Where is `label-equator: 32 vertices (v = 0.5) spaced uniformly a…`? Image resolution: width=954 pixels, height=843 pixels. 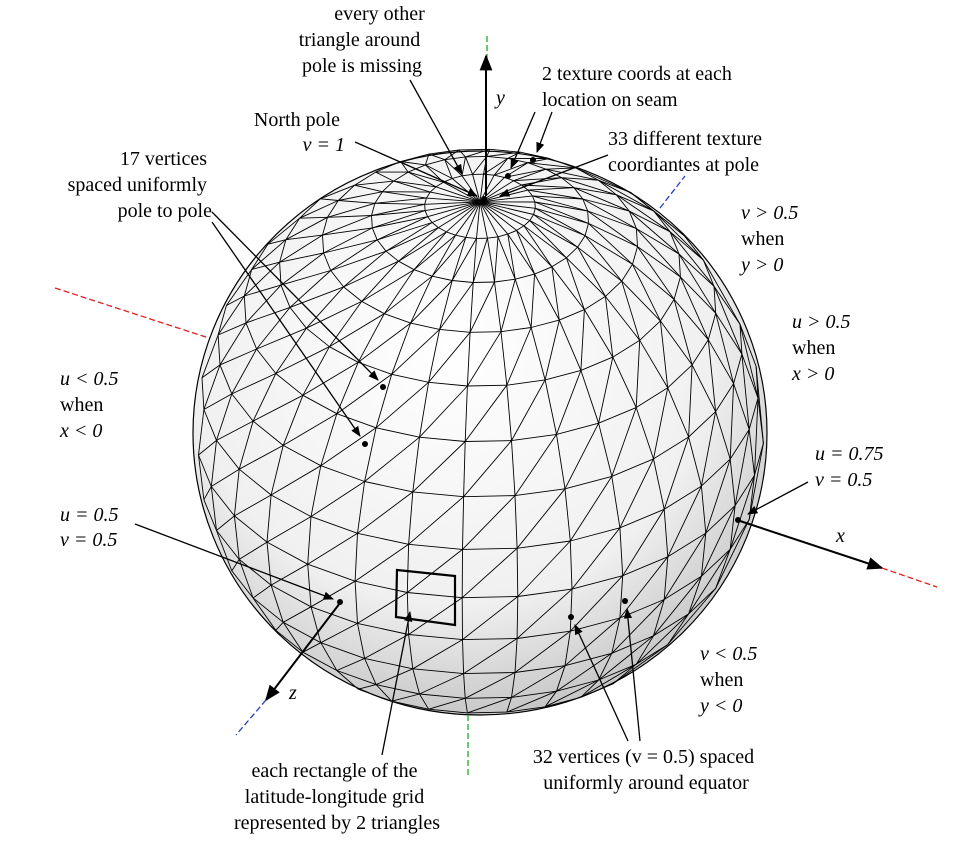
label-equator: 32 vertices (v = 0.5) spaced uniformly a… is located at coordinates (646, 770).